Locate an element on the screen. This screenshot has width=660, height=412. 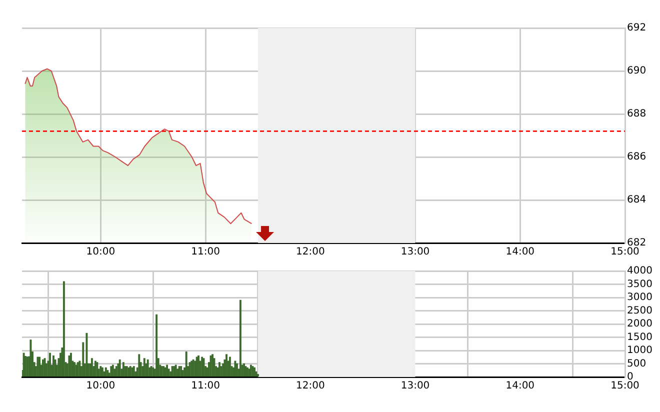
y-tick-label: 688 is located at coordinates (636, 114).